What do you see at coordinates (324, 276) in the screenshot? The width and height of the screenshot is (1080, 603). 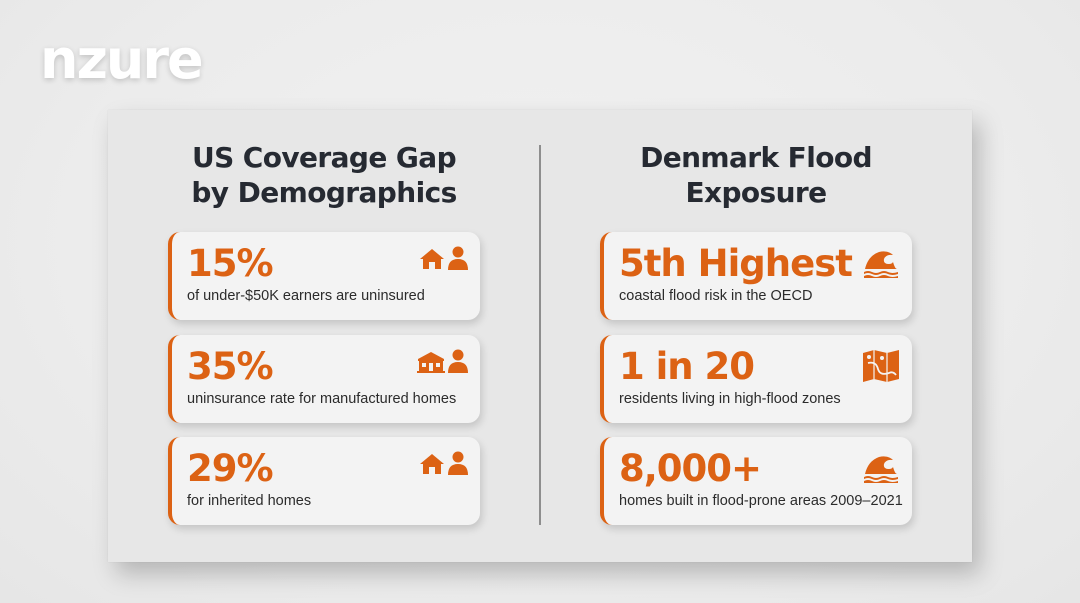 I see `stat-card: 15% of under-$50K earners are uninsured` at bounding box center [324, 276].